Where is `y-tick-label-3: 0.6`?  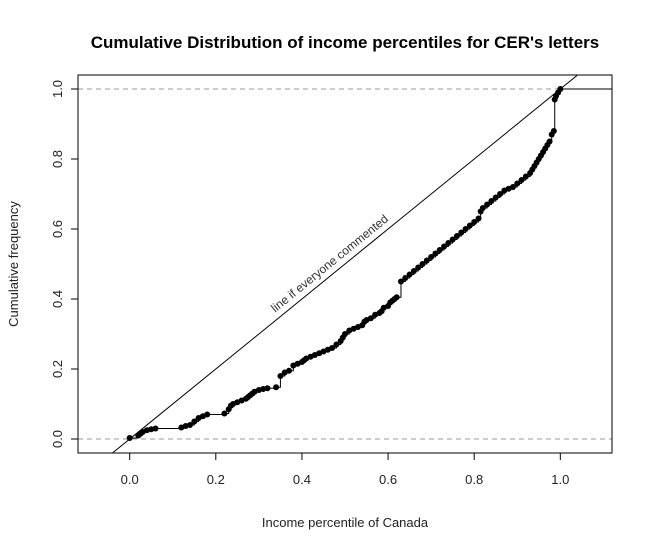 y-tick-label-3: 0.6 is located at coordinates (57, 229).